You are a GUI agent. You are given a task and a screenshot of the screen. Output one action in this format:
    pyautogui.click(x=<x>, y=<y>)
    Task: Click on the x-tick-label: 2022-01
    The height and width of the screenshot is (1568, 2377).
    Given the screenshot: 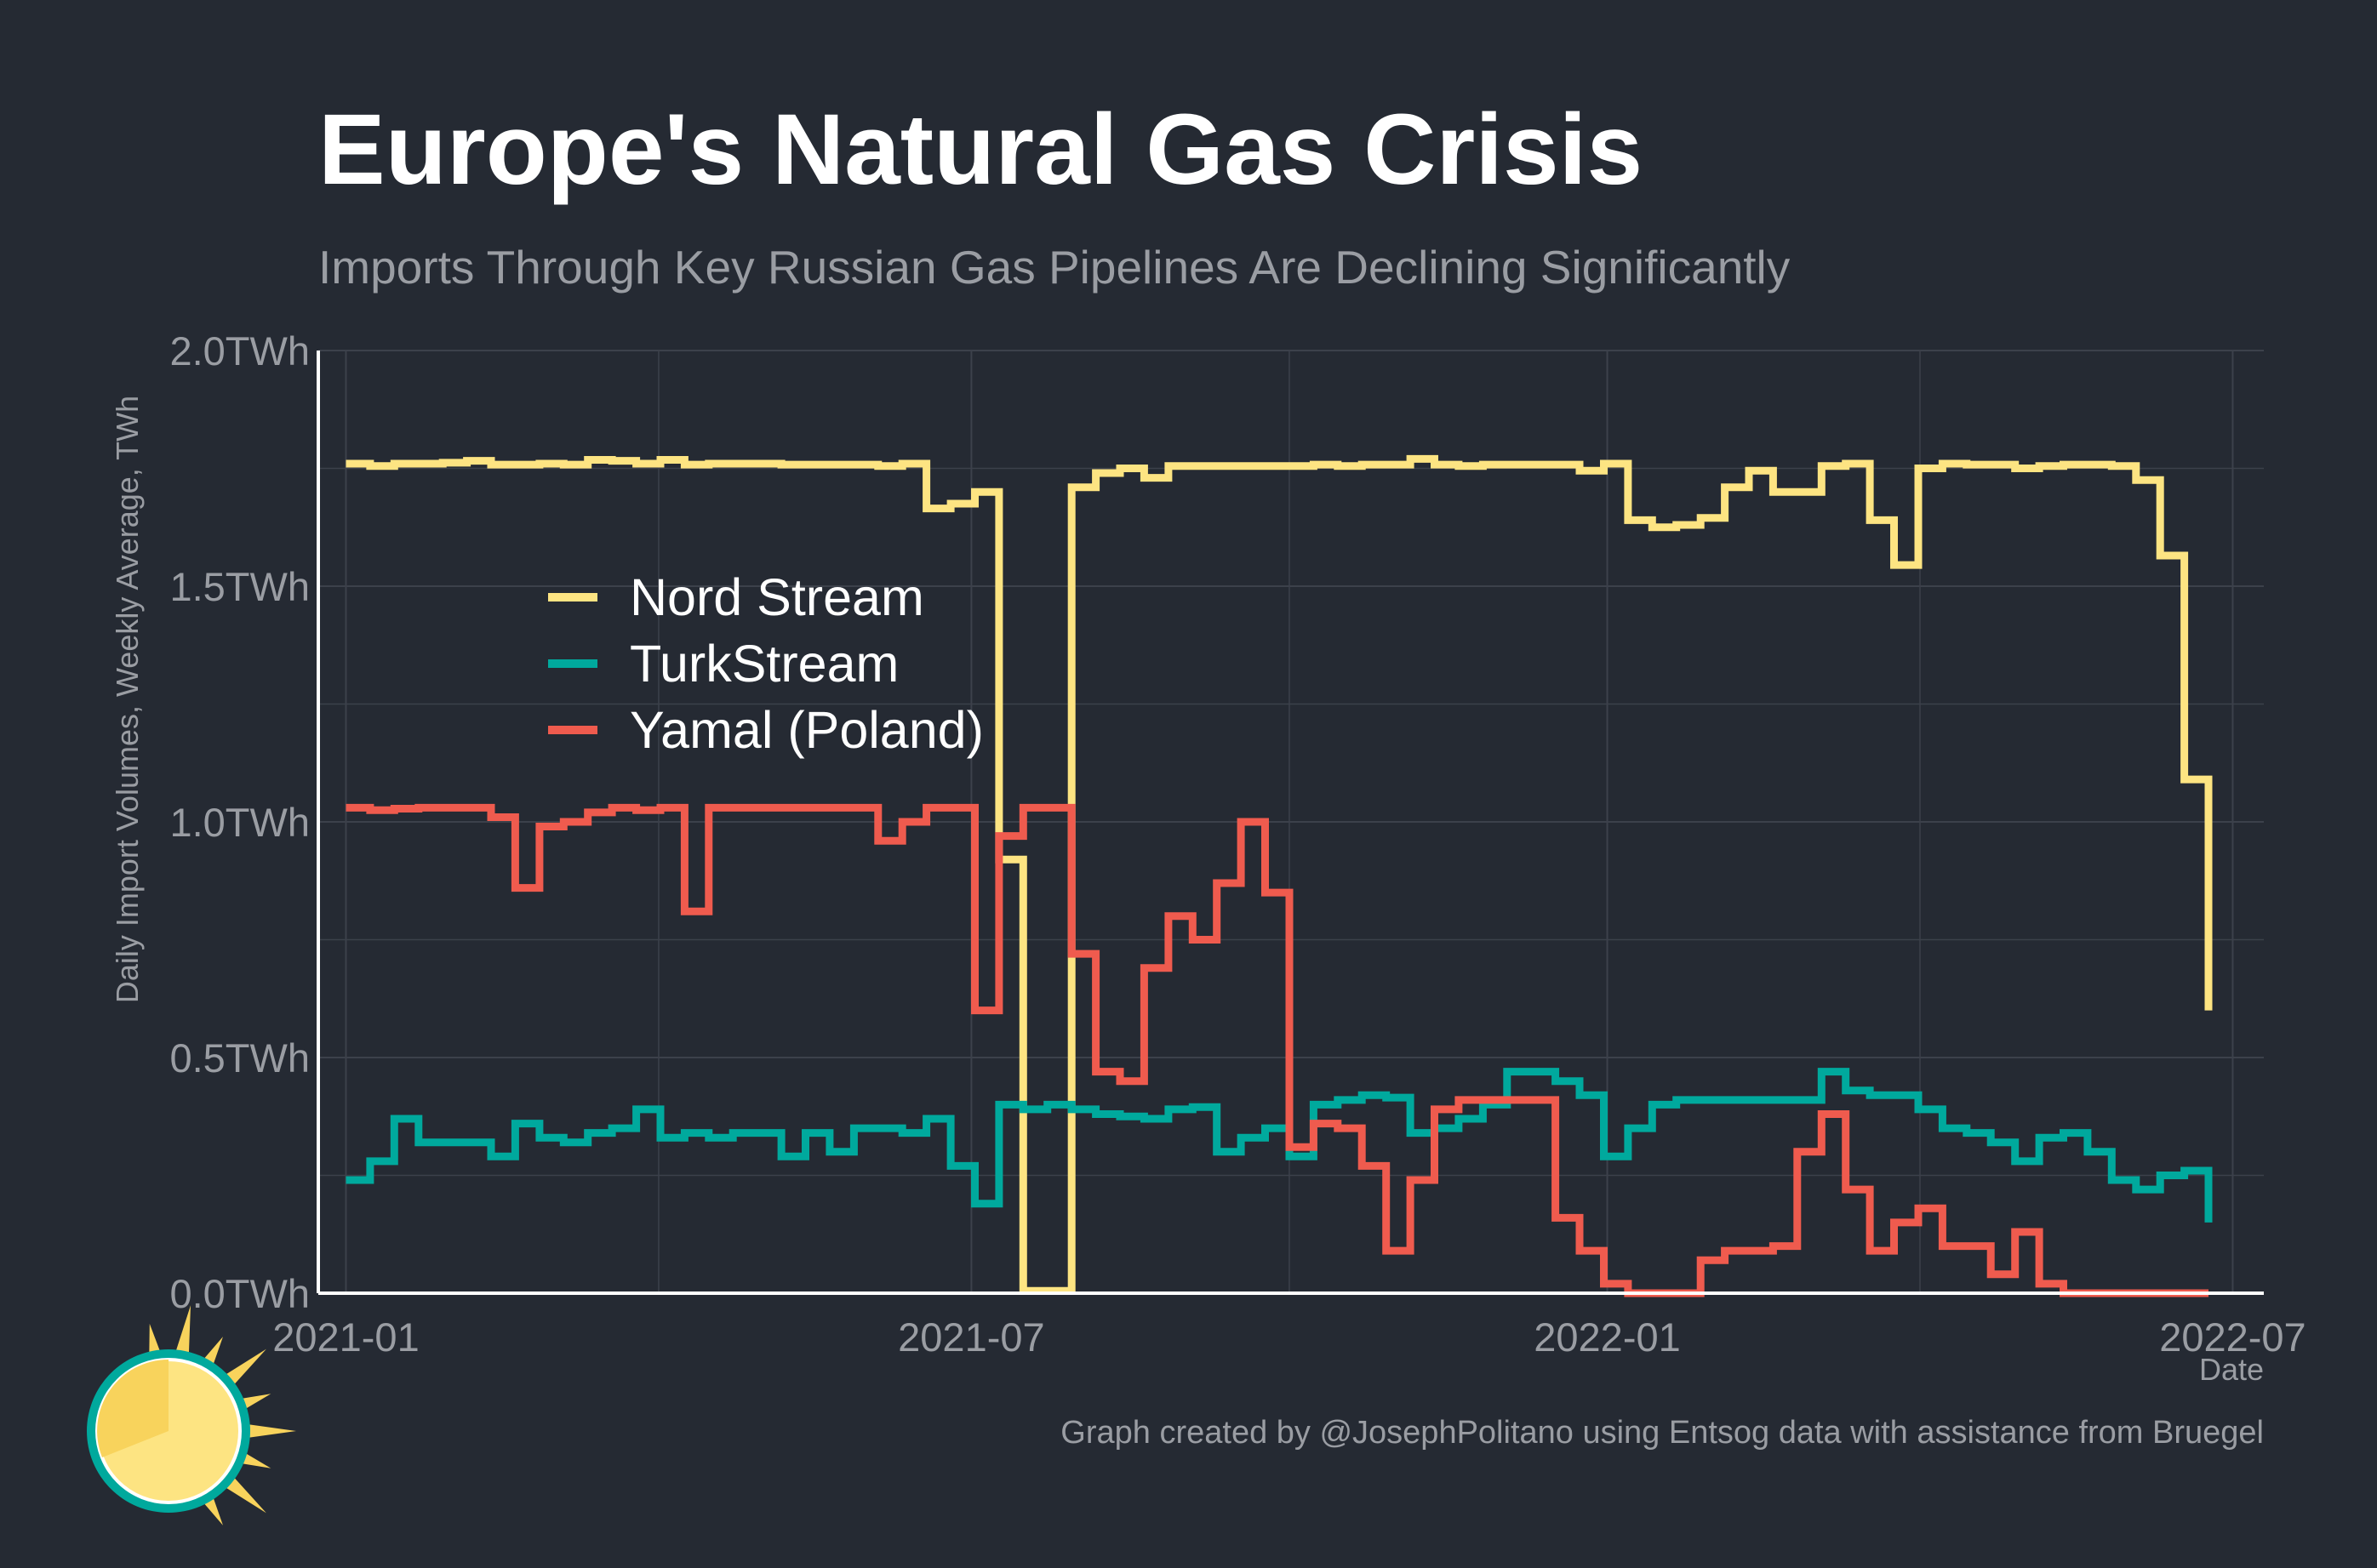 What is the action you would take?
    pyautogui.click(x=1608, y=1337)
    